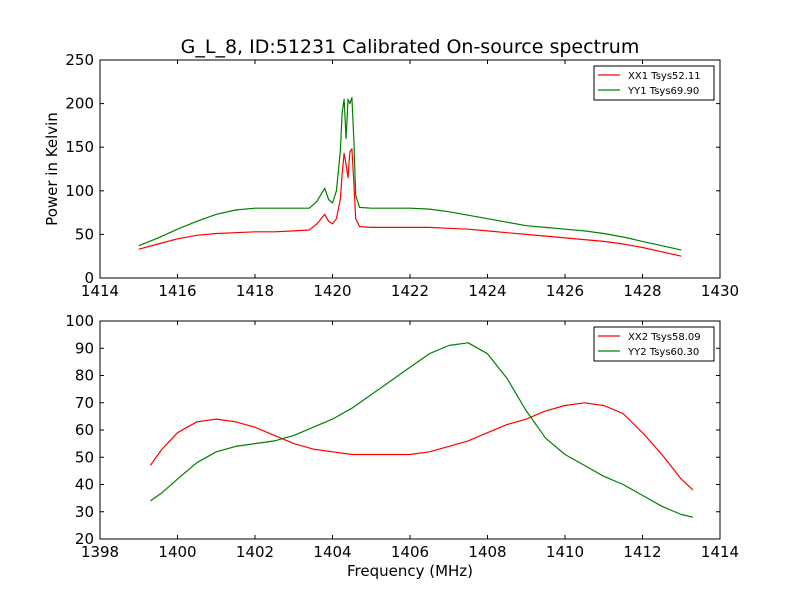 This screenshot has width=800, height=600. Describe the element at coordinates (664, 76) in the screenshot. I see `legend-label: XX1 Tsys52.11` at that location.